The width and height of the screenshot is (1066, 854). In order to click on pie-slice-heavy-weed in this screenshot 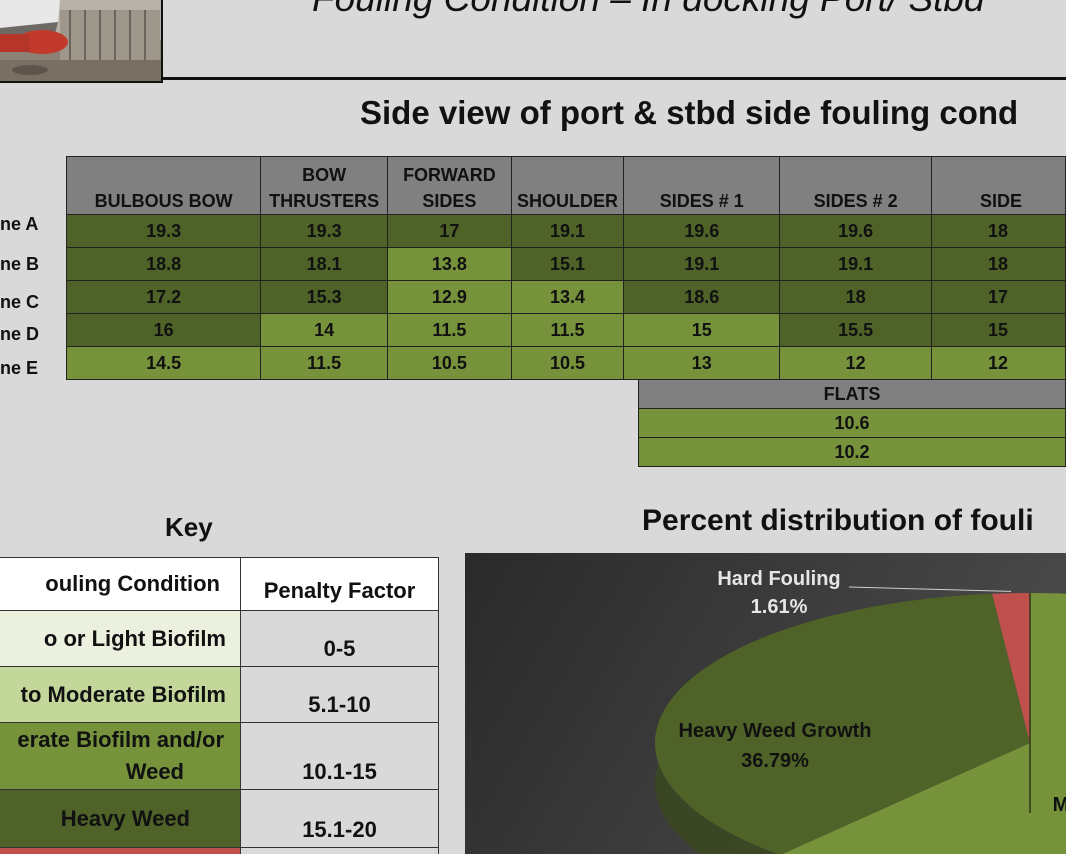, I will do `click(842, 723)`.